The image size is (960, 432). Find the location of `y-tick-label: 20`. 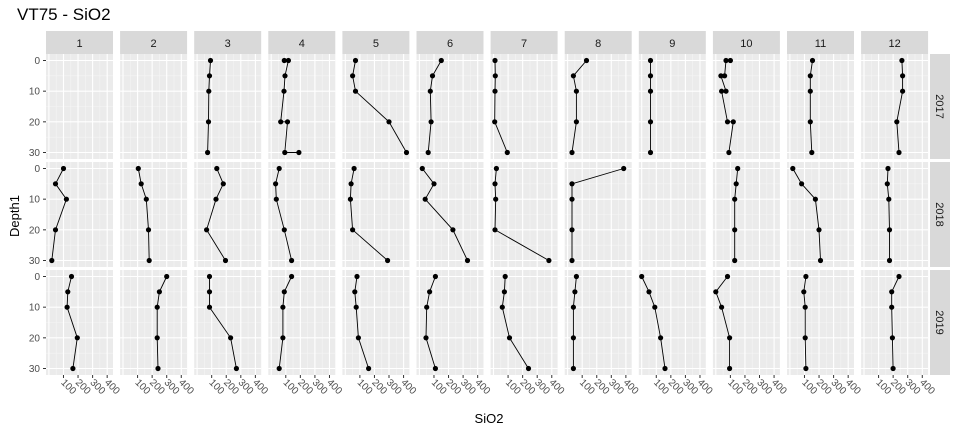

y-tick-label: 20 is located at coordinates (35, 338).